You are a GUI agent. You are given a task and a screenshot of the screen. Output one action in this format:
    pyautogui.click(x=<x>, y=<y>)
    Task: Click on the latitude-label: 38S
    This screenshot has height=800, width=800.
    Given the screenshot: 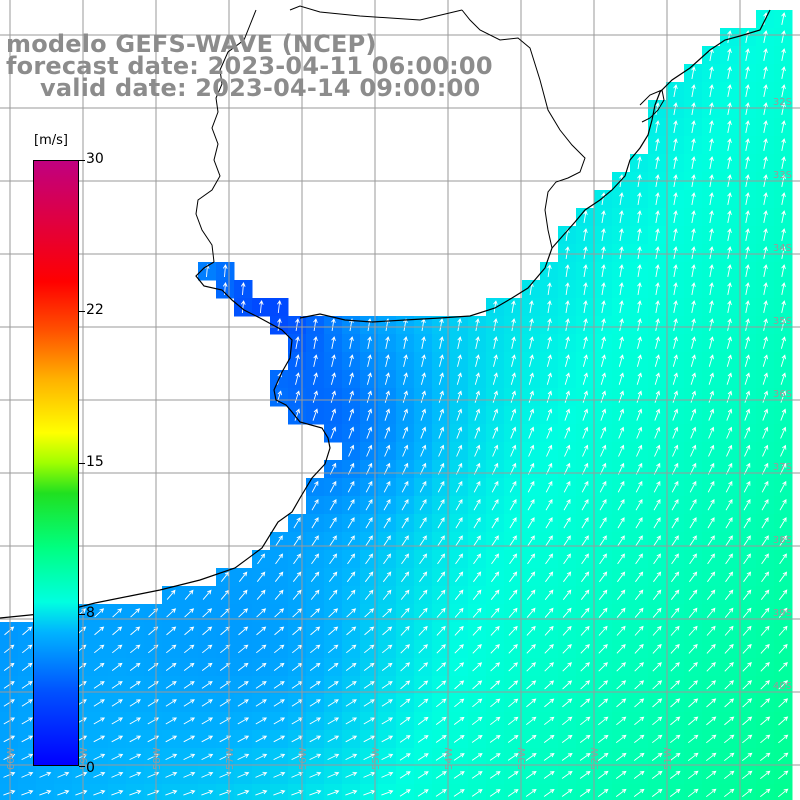 What is the action you would take?
    pyautogui.click(x=782, y=540)
    